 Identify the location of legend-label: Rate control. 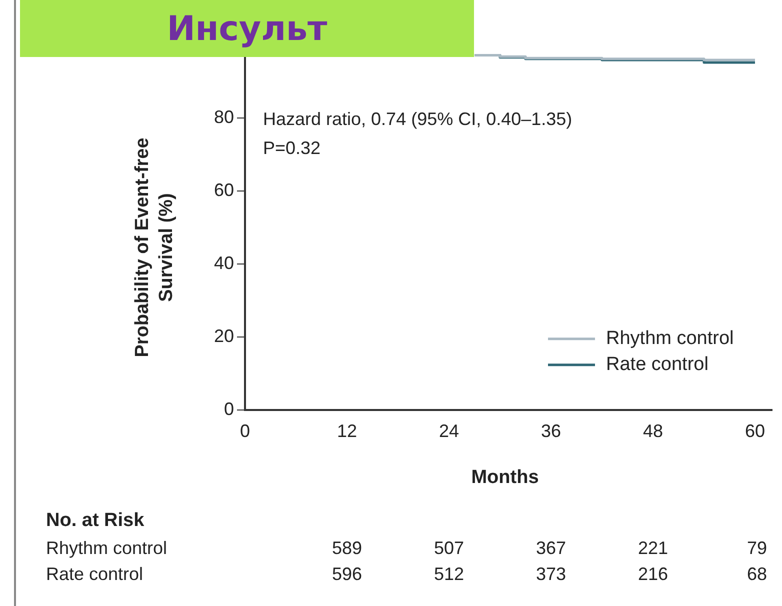
(657, 365).